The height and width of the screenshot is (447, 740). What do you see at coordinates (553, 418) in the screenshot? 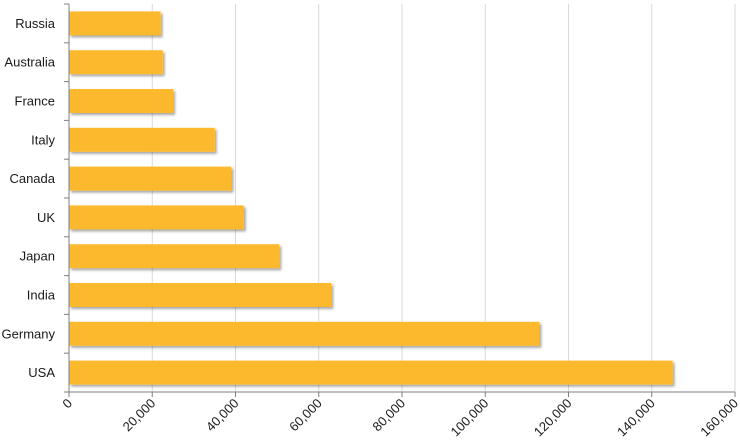
I see `x-tick-label: 120,000` at bounding box center [553, 418].